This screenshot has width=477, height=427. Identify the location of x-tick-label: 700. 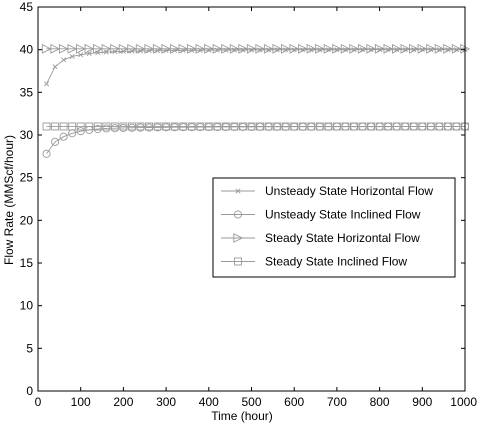
(337, 402).